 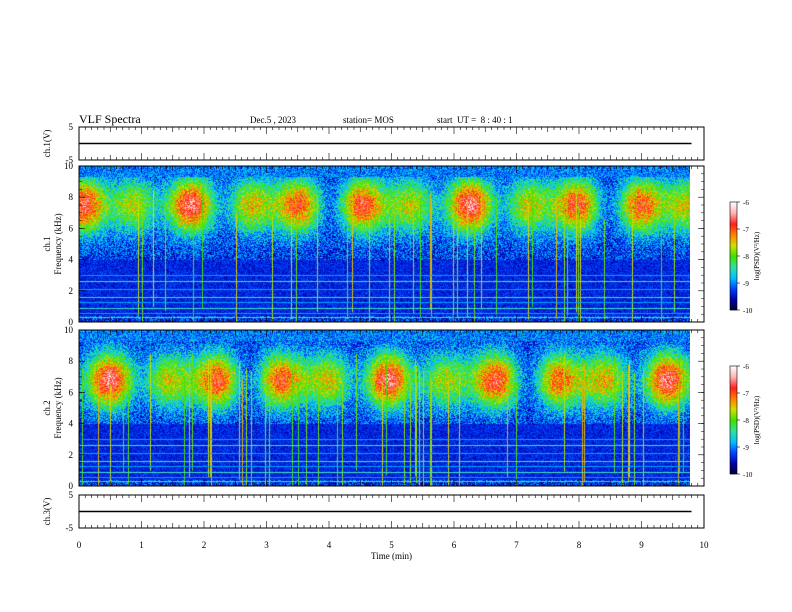 What do you see at coordinates (748, 311) in the screenshot?
I see `colorbar-tick-label: -10` at bounding box center [748, 311].